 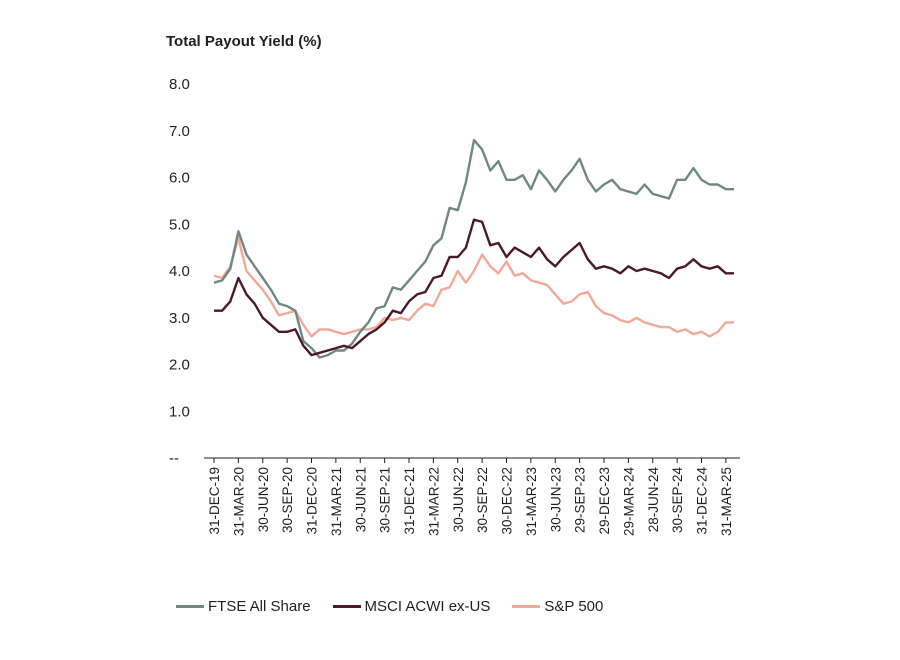 What do you see at coordinates (179, 411) in the screenshot?
I see `y-tick-label: 1.0` at bounding box center [179, 411].